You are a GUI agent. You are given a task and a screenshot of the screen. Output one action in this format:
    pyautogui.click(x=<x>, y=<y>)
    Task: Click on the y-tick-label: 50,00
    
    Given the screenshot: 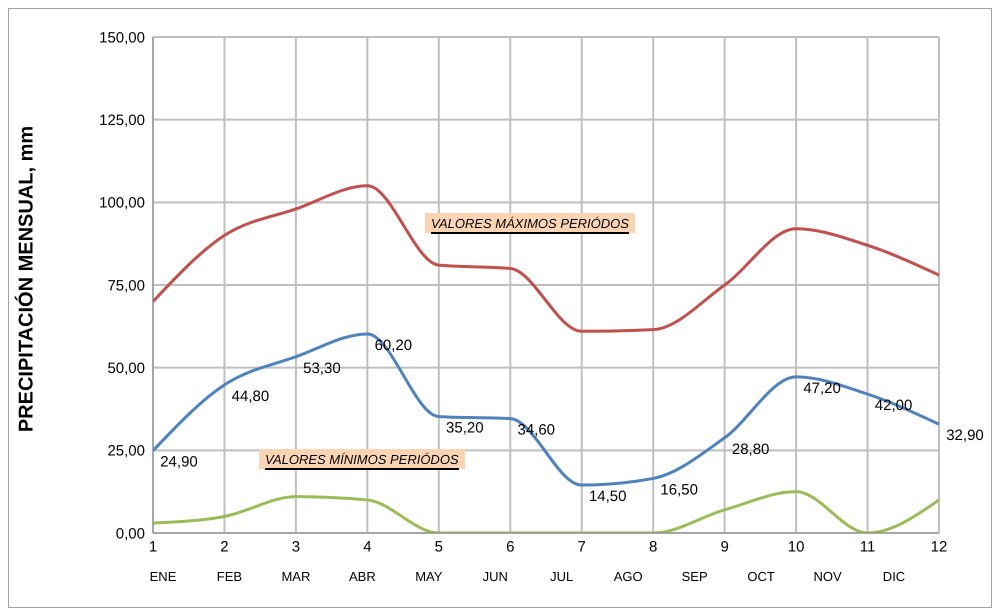 What is the action you would take?
    pyautogui.click(x=126, y=368)
    